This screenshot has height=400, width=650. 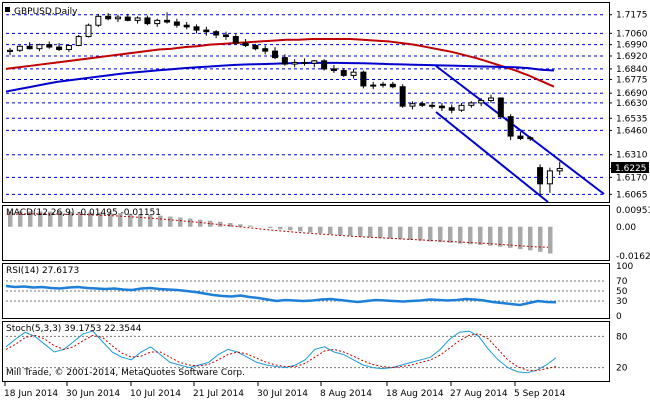 What do you see at coordinates (632, 104) in the screenshot?
I see `price-tick-label: 1.6630` at bounding box center [632, 104].